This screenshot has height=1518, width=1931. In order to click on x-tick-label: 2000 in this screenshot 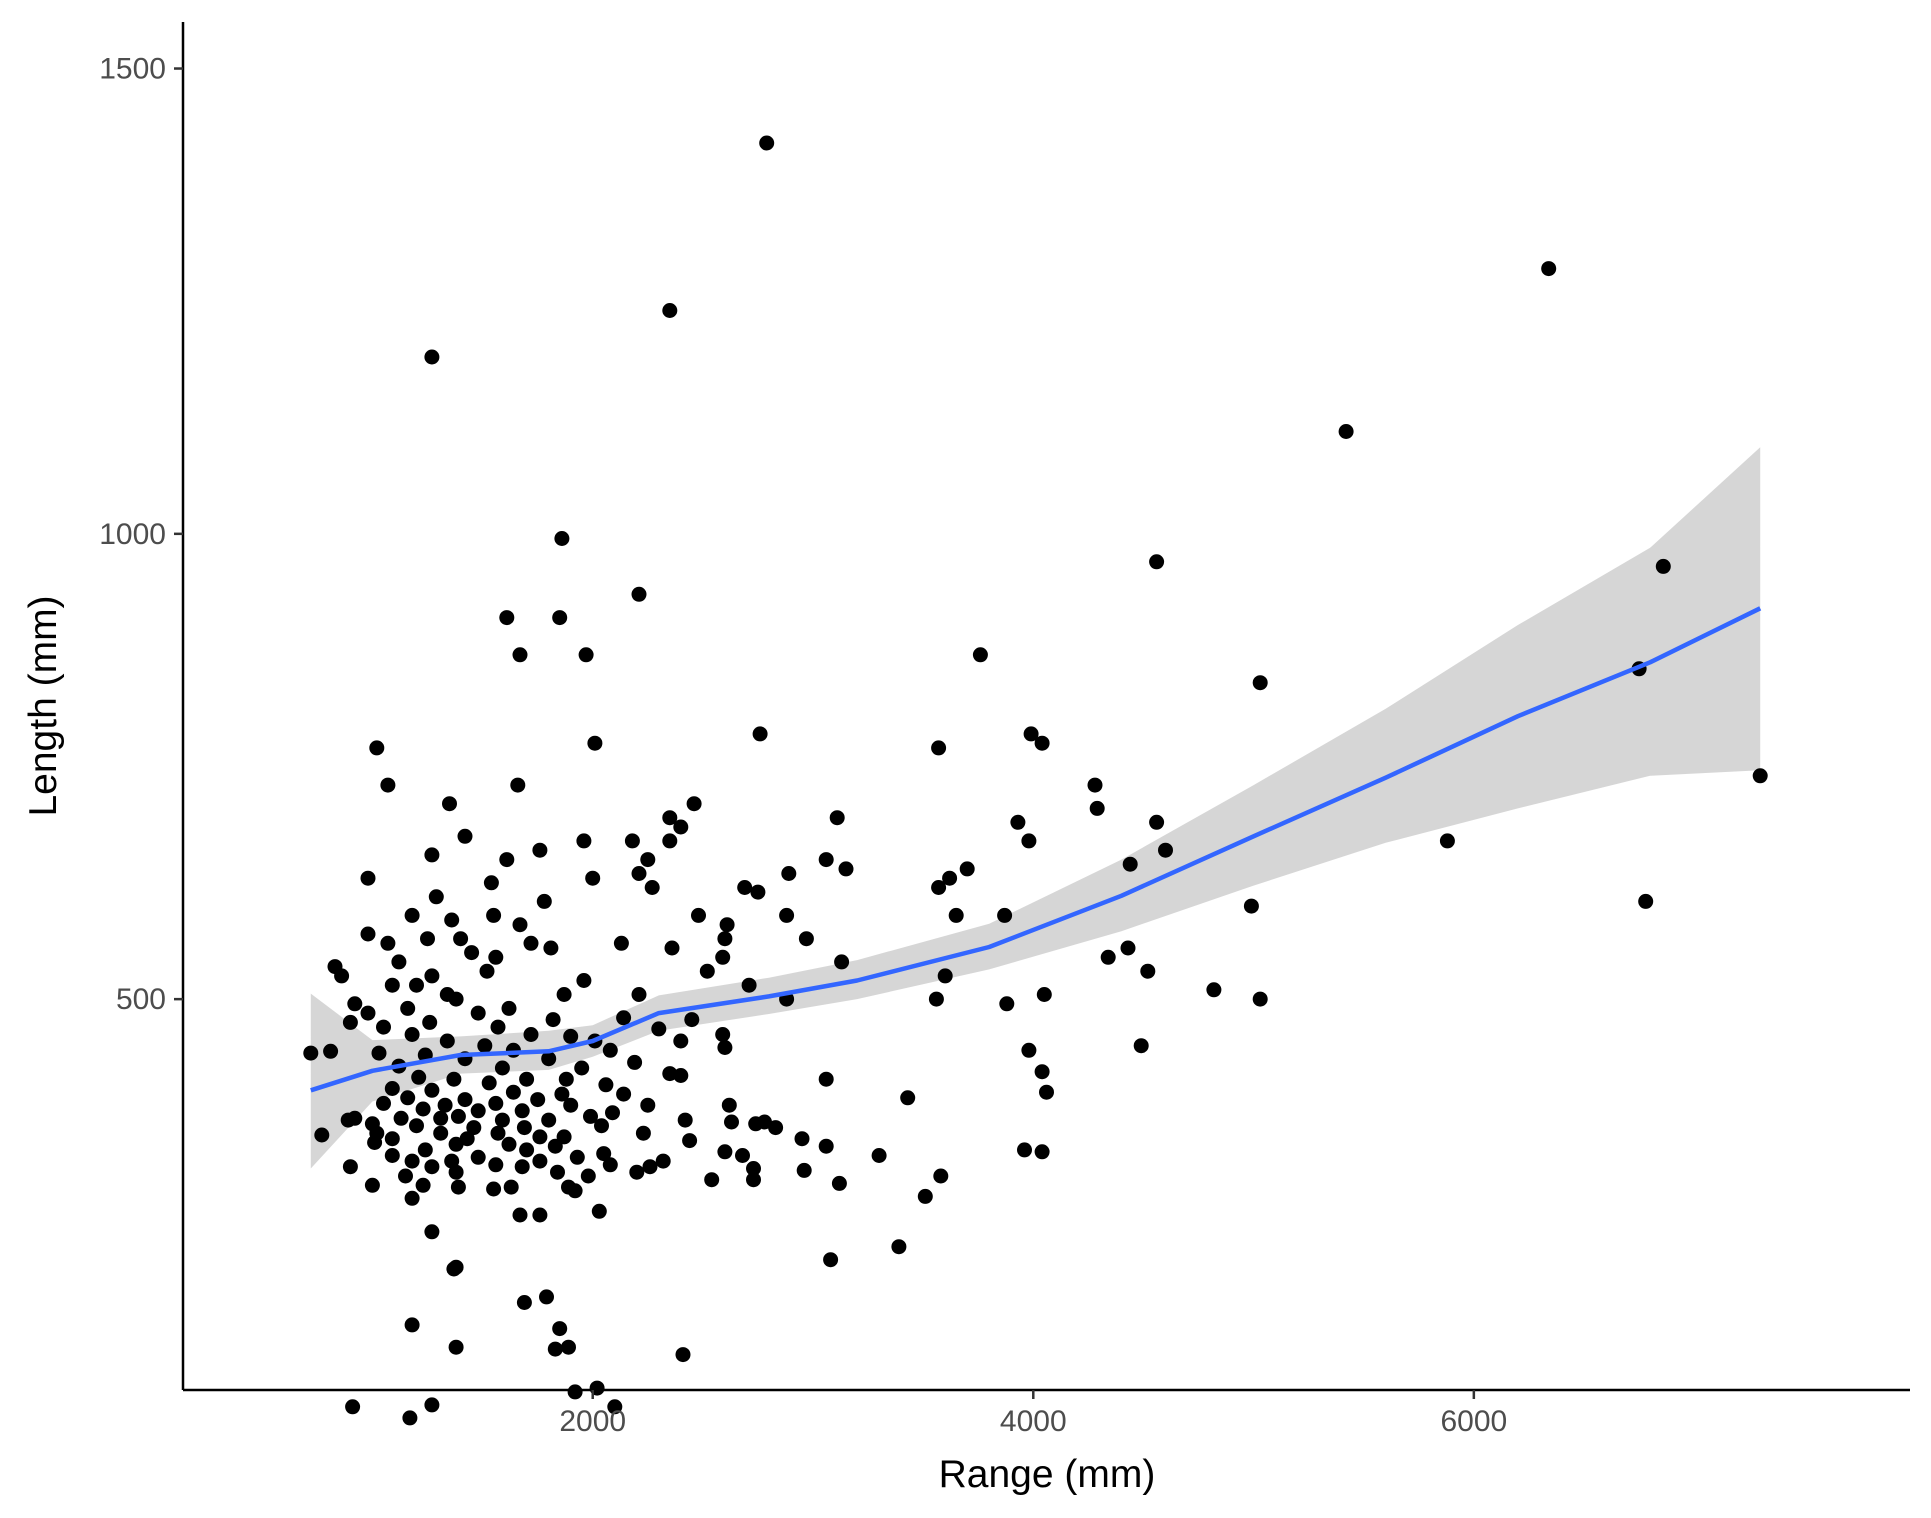, I will do `click(592, 1421)`.